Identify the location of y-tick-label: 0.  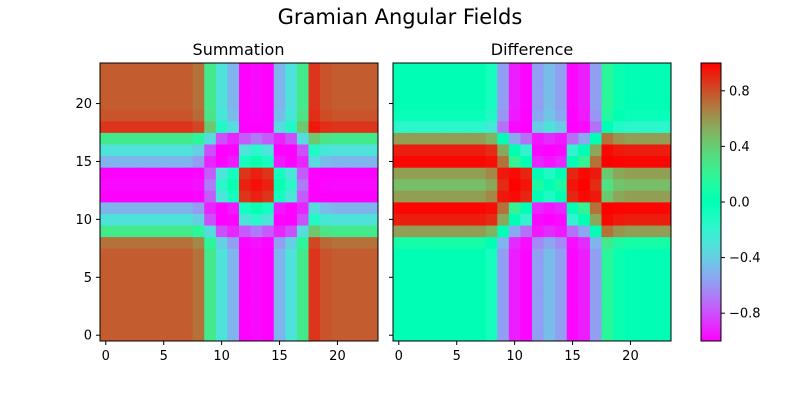
(88, 336).